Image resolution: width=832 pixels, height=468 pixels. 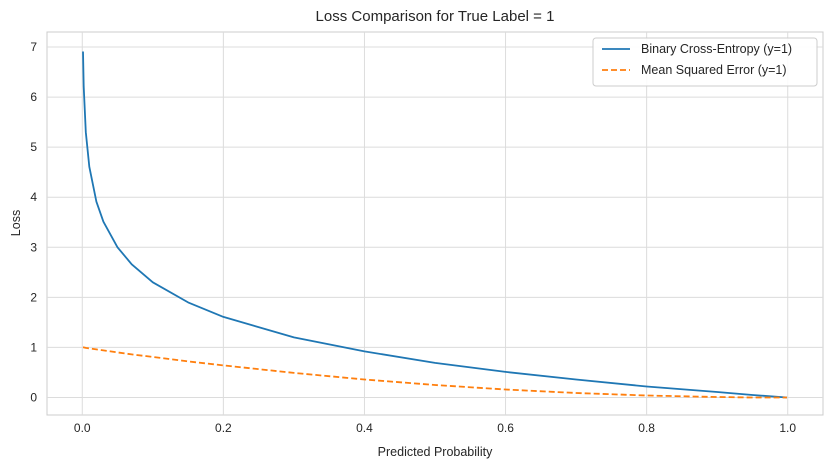 I want to click on legend-label-bce: Binary Cross-Entropy (y=1), so click(x=716, y=49).